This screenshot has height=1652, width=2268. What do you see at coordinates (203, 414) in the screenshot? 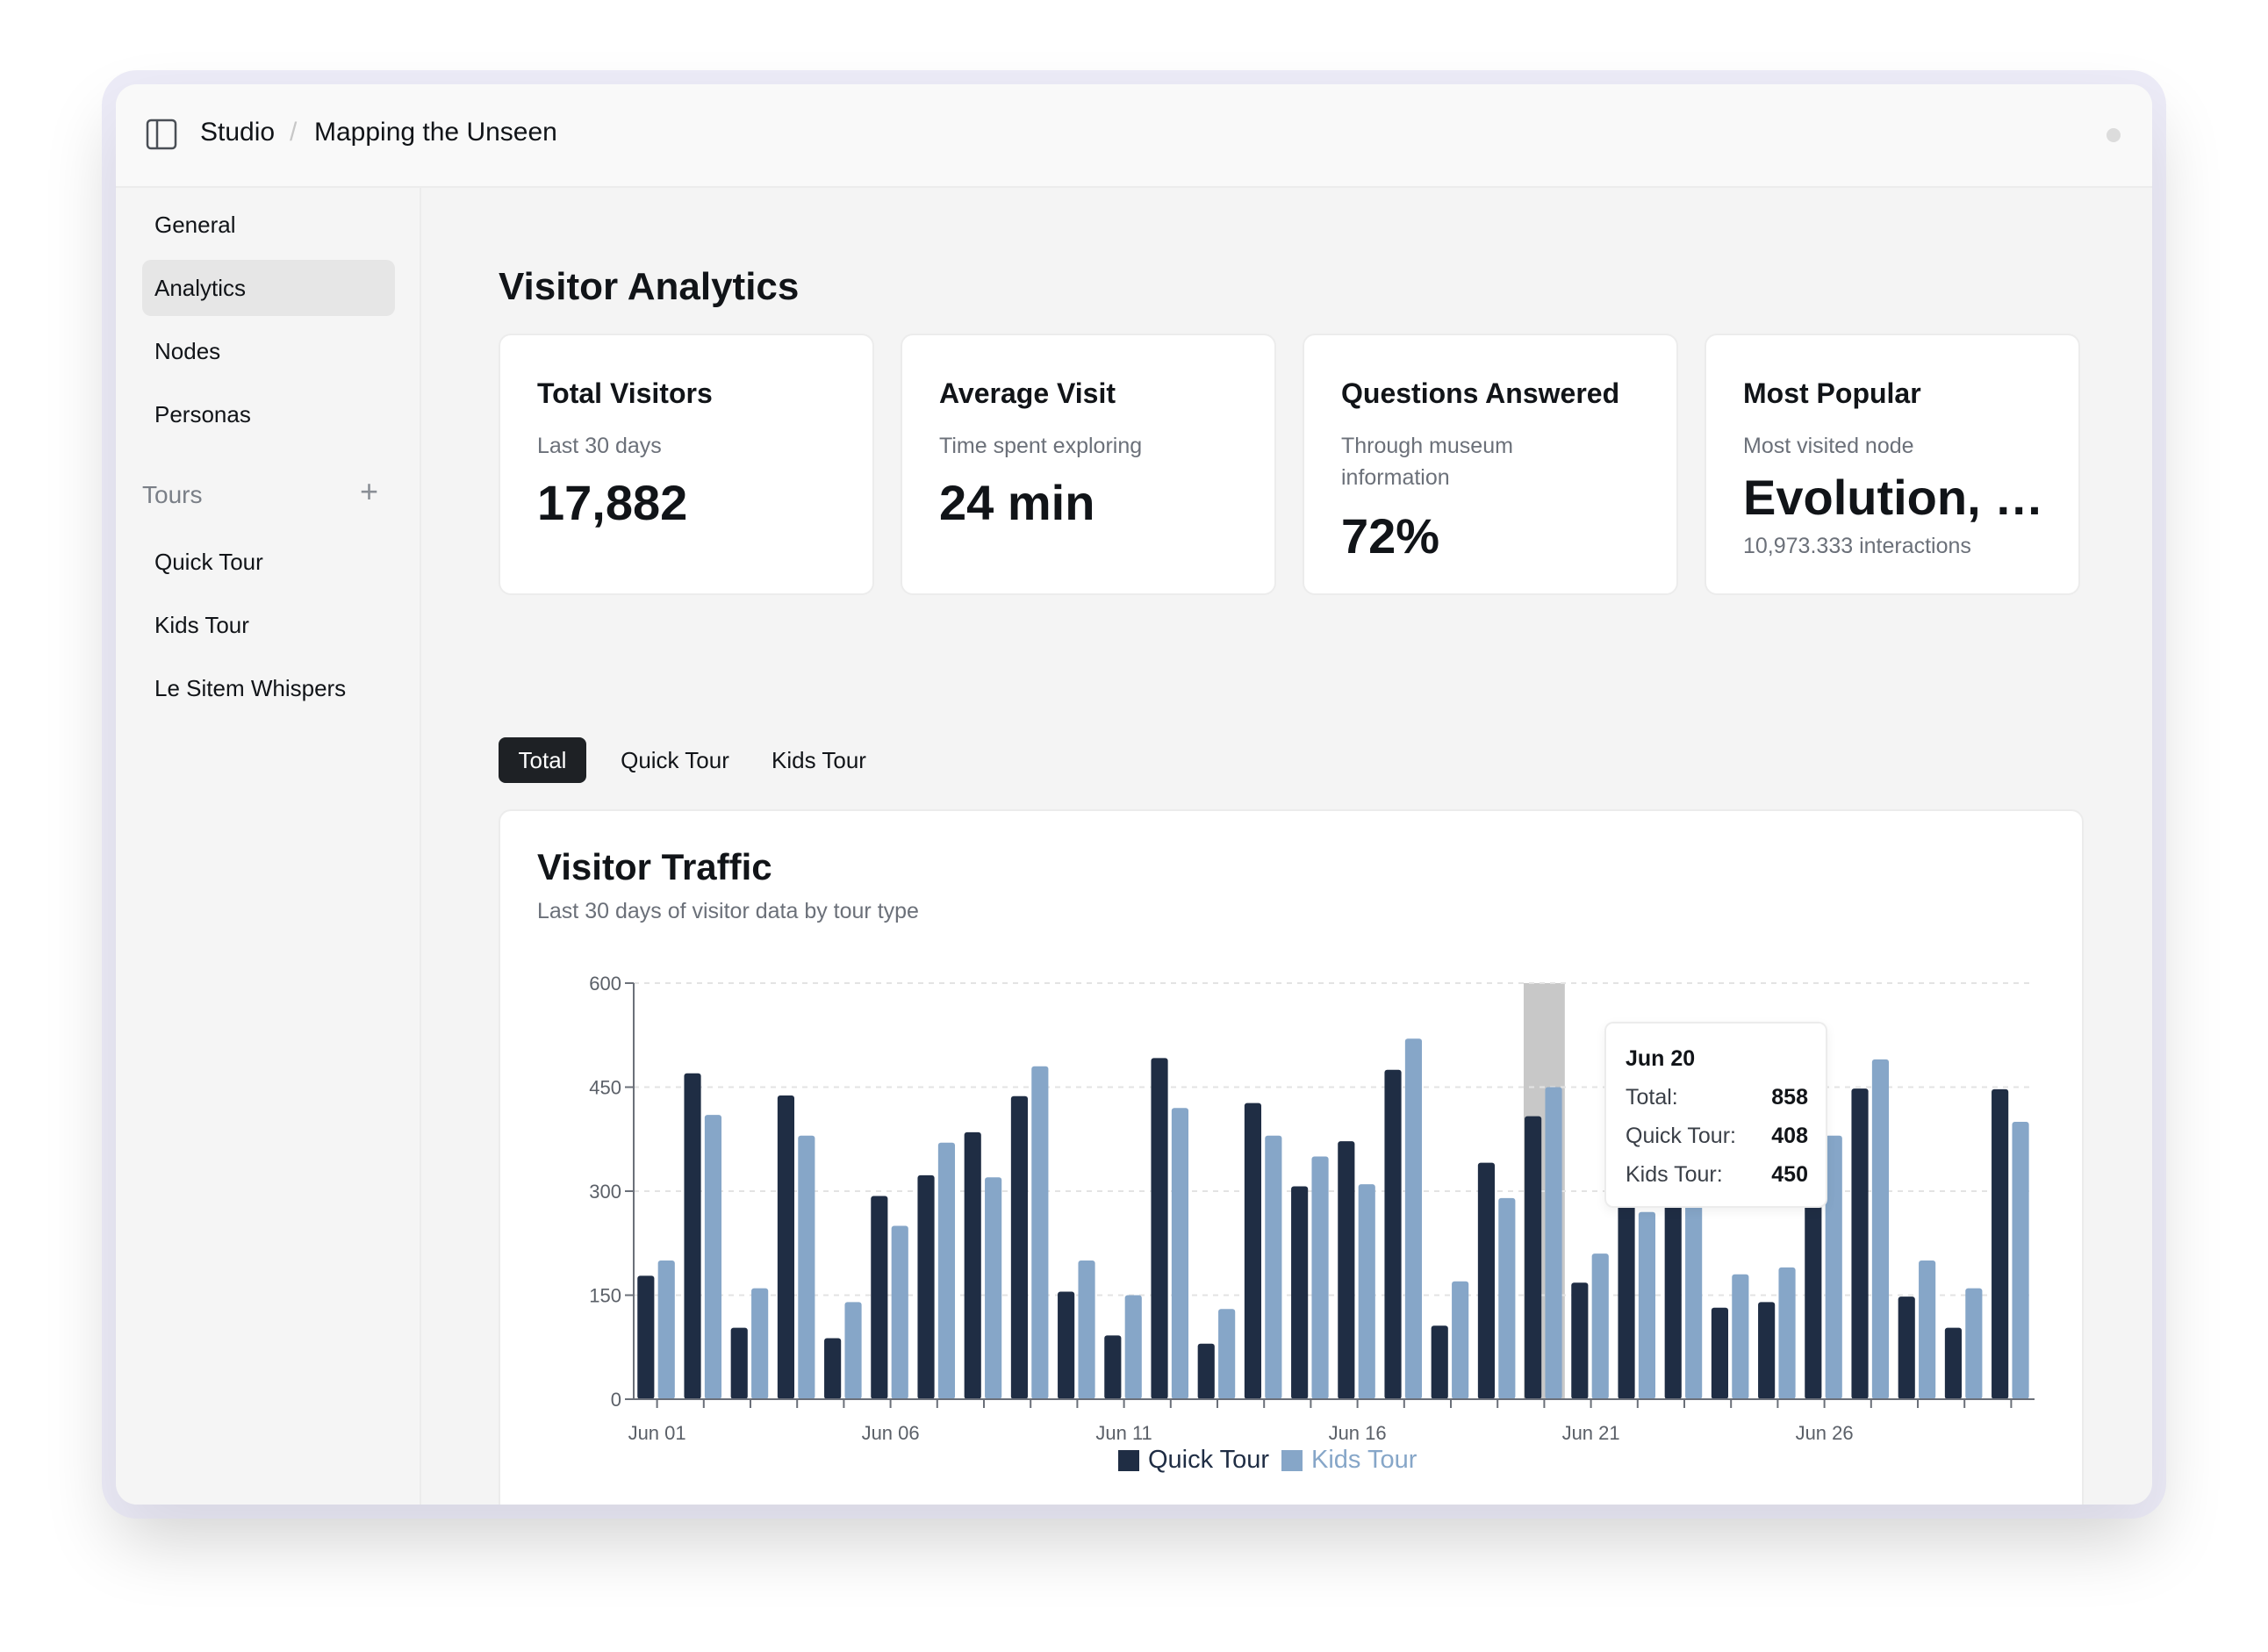
I see `sidebar-item-personas: Personas` at bounding box center [203, 414].